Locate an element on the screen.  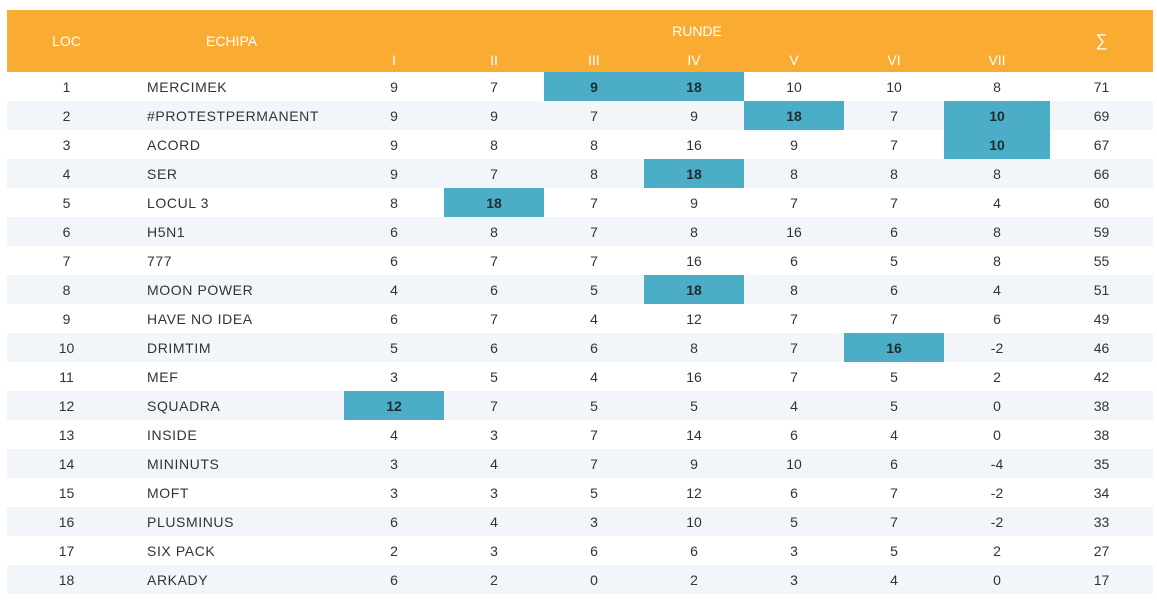
team-cell: SQUADRA is located at coordinates (235, 405).